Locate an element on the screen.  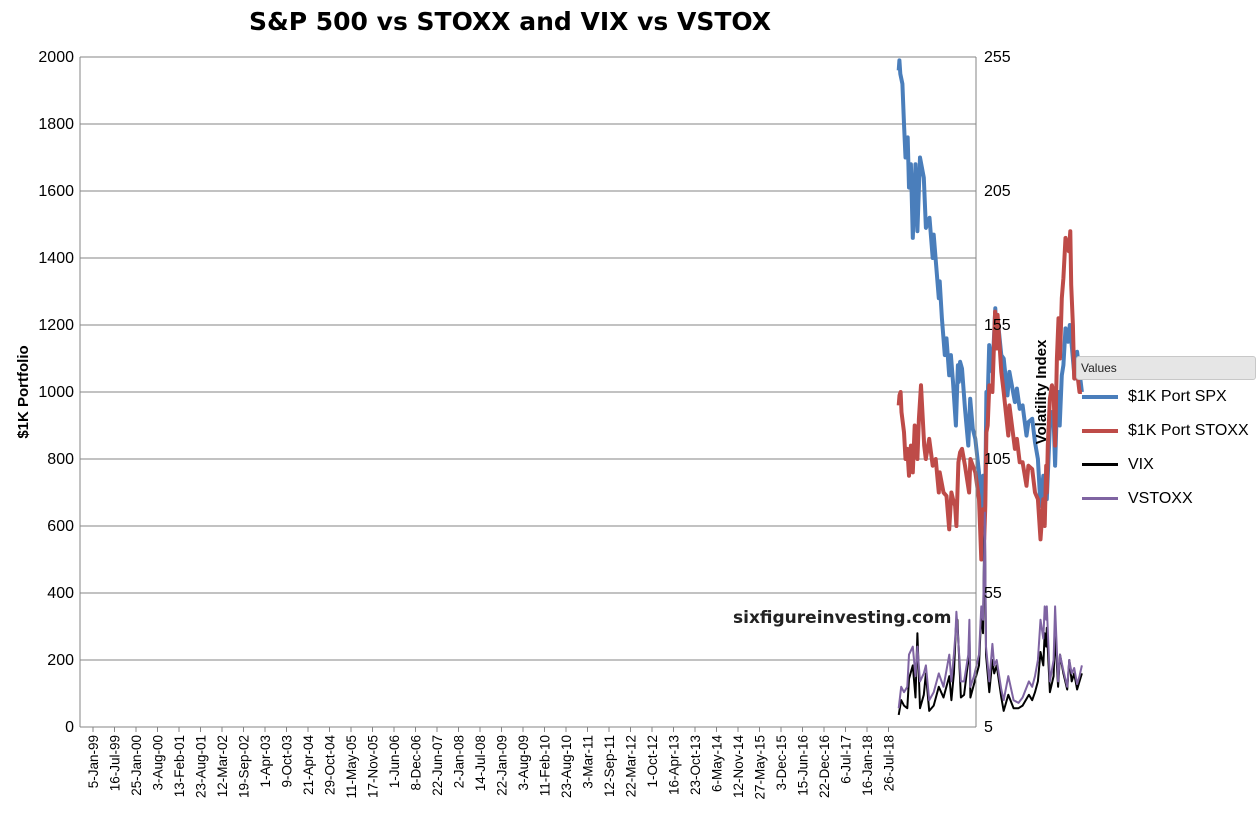
legend-item-stoxx: $1K Port STOXX is located at coordinates (1166, 431).